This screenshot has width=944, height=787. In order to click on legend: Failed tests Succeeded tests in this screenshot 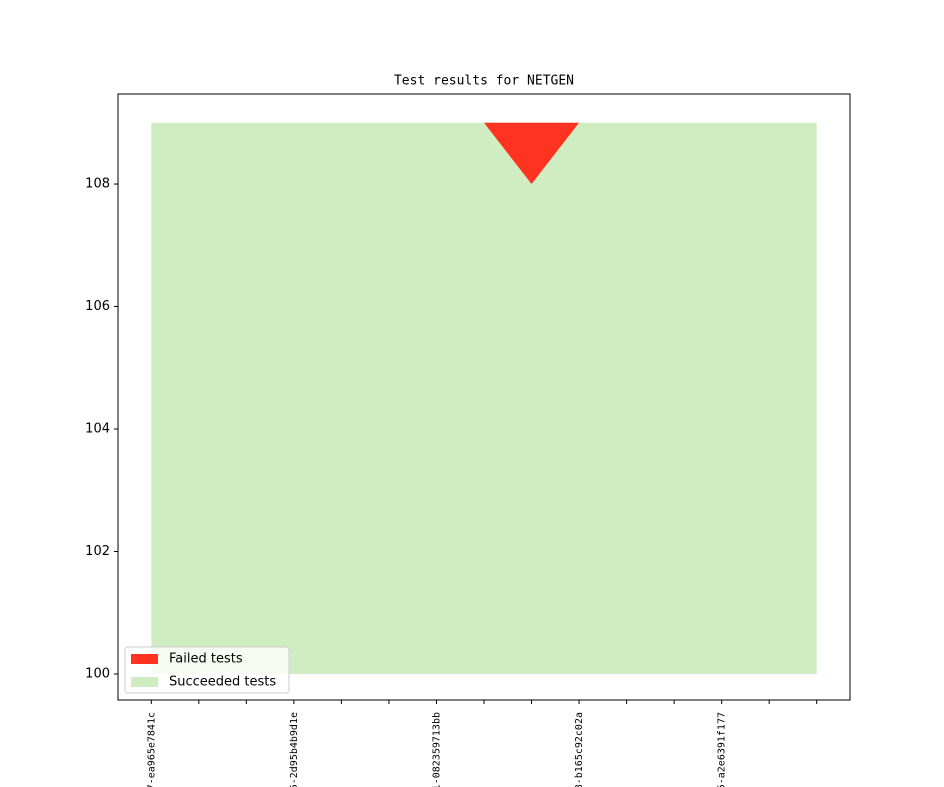, I will do `click(207, 670)`.